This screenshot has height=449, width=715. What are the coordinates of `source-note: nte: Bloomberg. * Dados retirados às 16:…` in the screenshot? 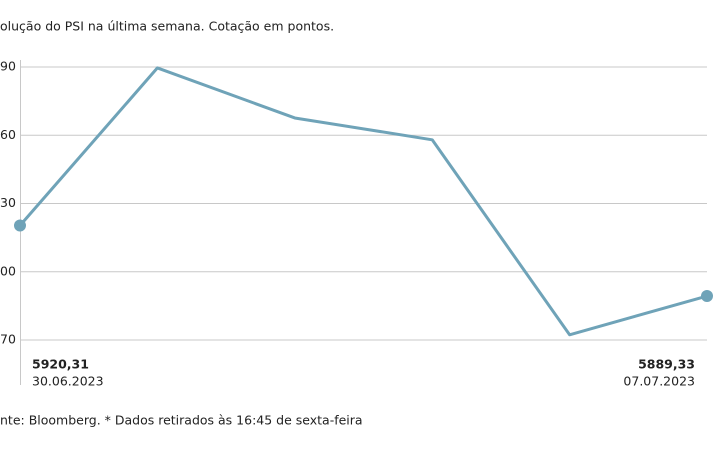 It's located at (181, 420).